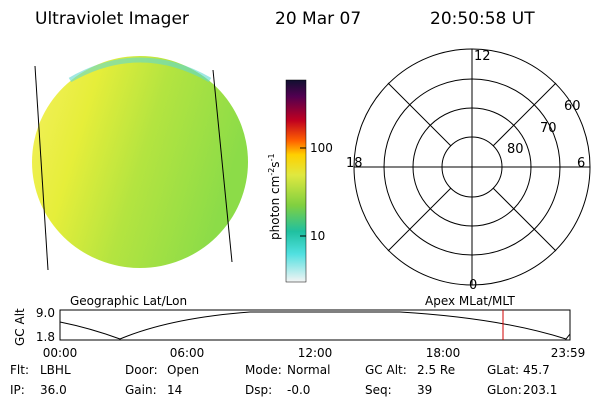 This screenshot has height=400, width=600. I want to click on mlt-label: 18, so click(354, 163).